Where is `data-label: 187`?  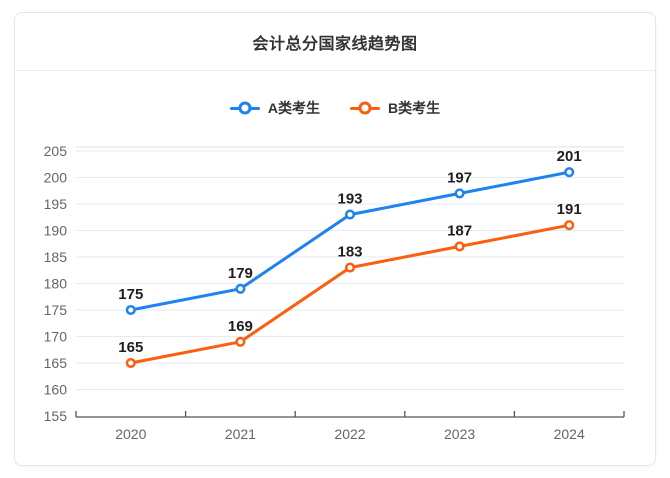
data-label: 187 is located at coordinates (459, 230).